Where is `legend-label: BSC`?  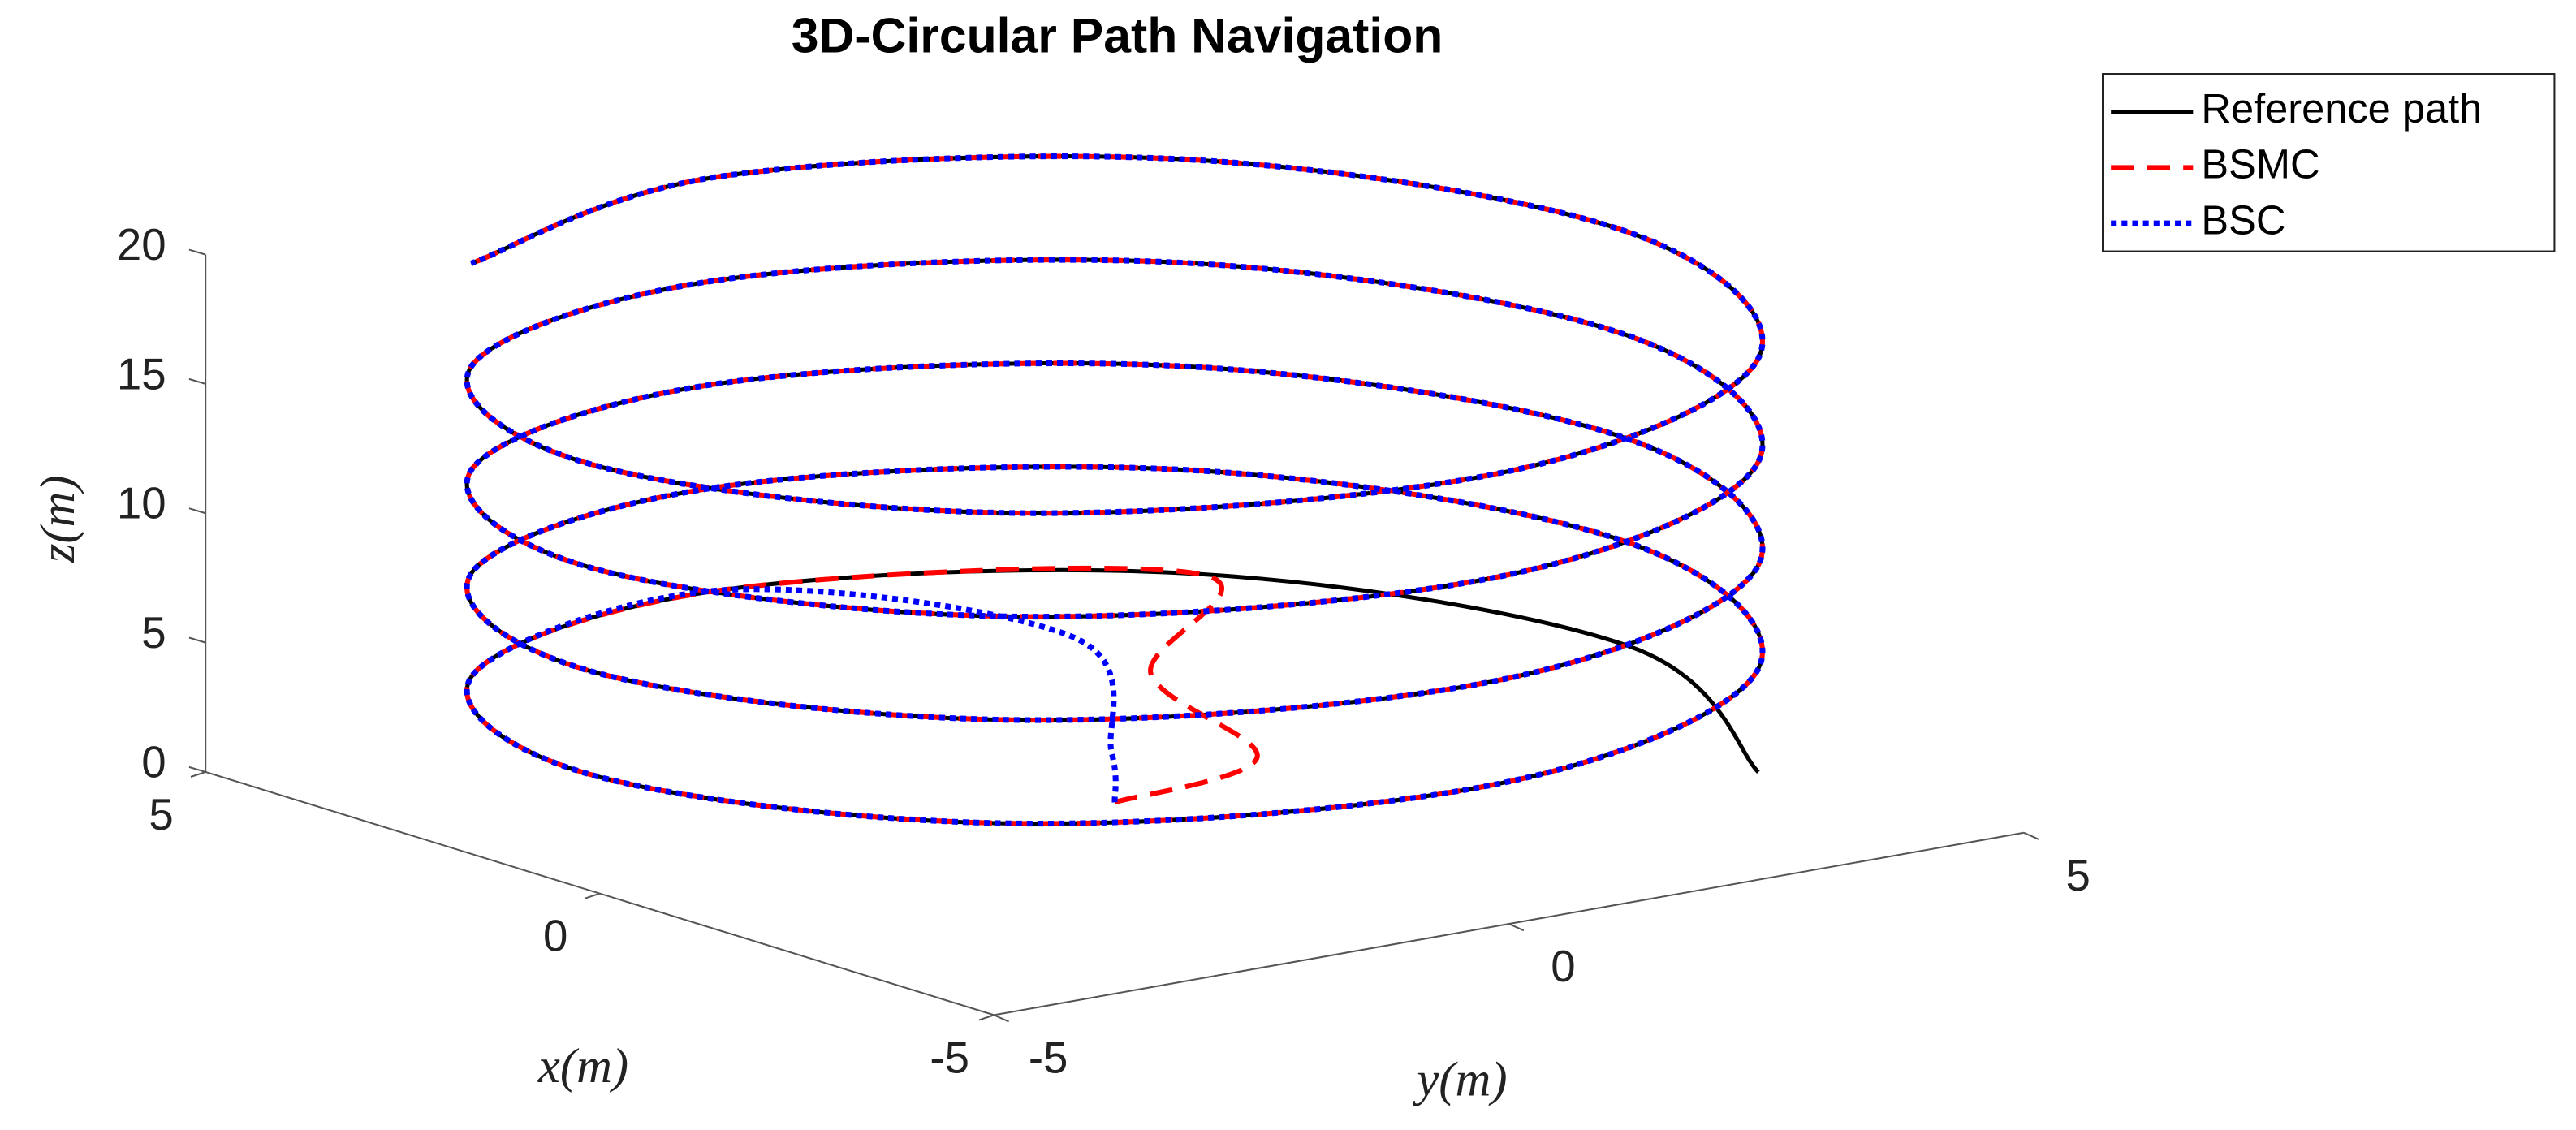 legend-label: BSC is located at coordinates (2243, 221).